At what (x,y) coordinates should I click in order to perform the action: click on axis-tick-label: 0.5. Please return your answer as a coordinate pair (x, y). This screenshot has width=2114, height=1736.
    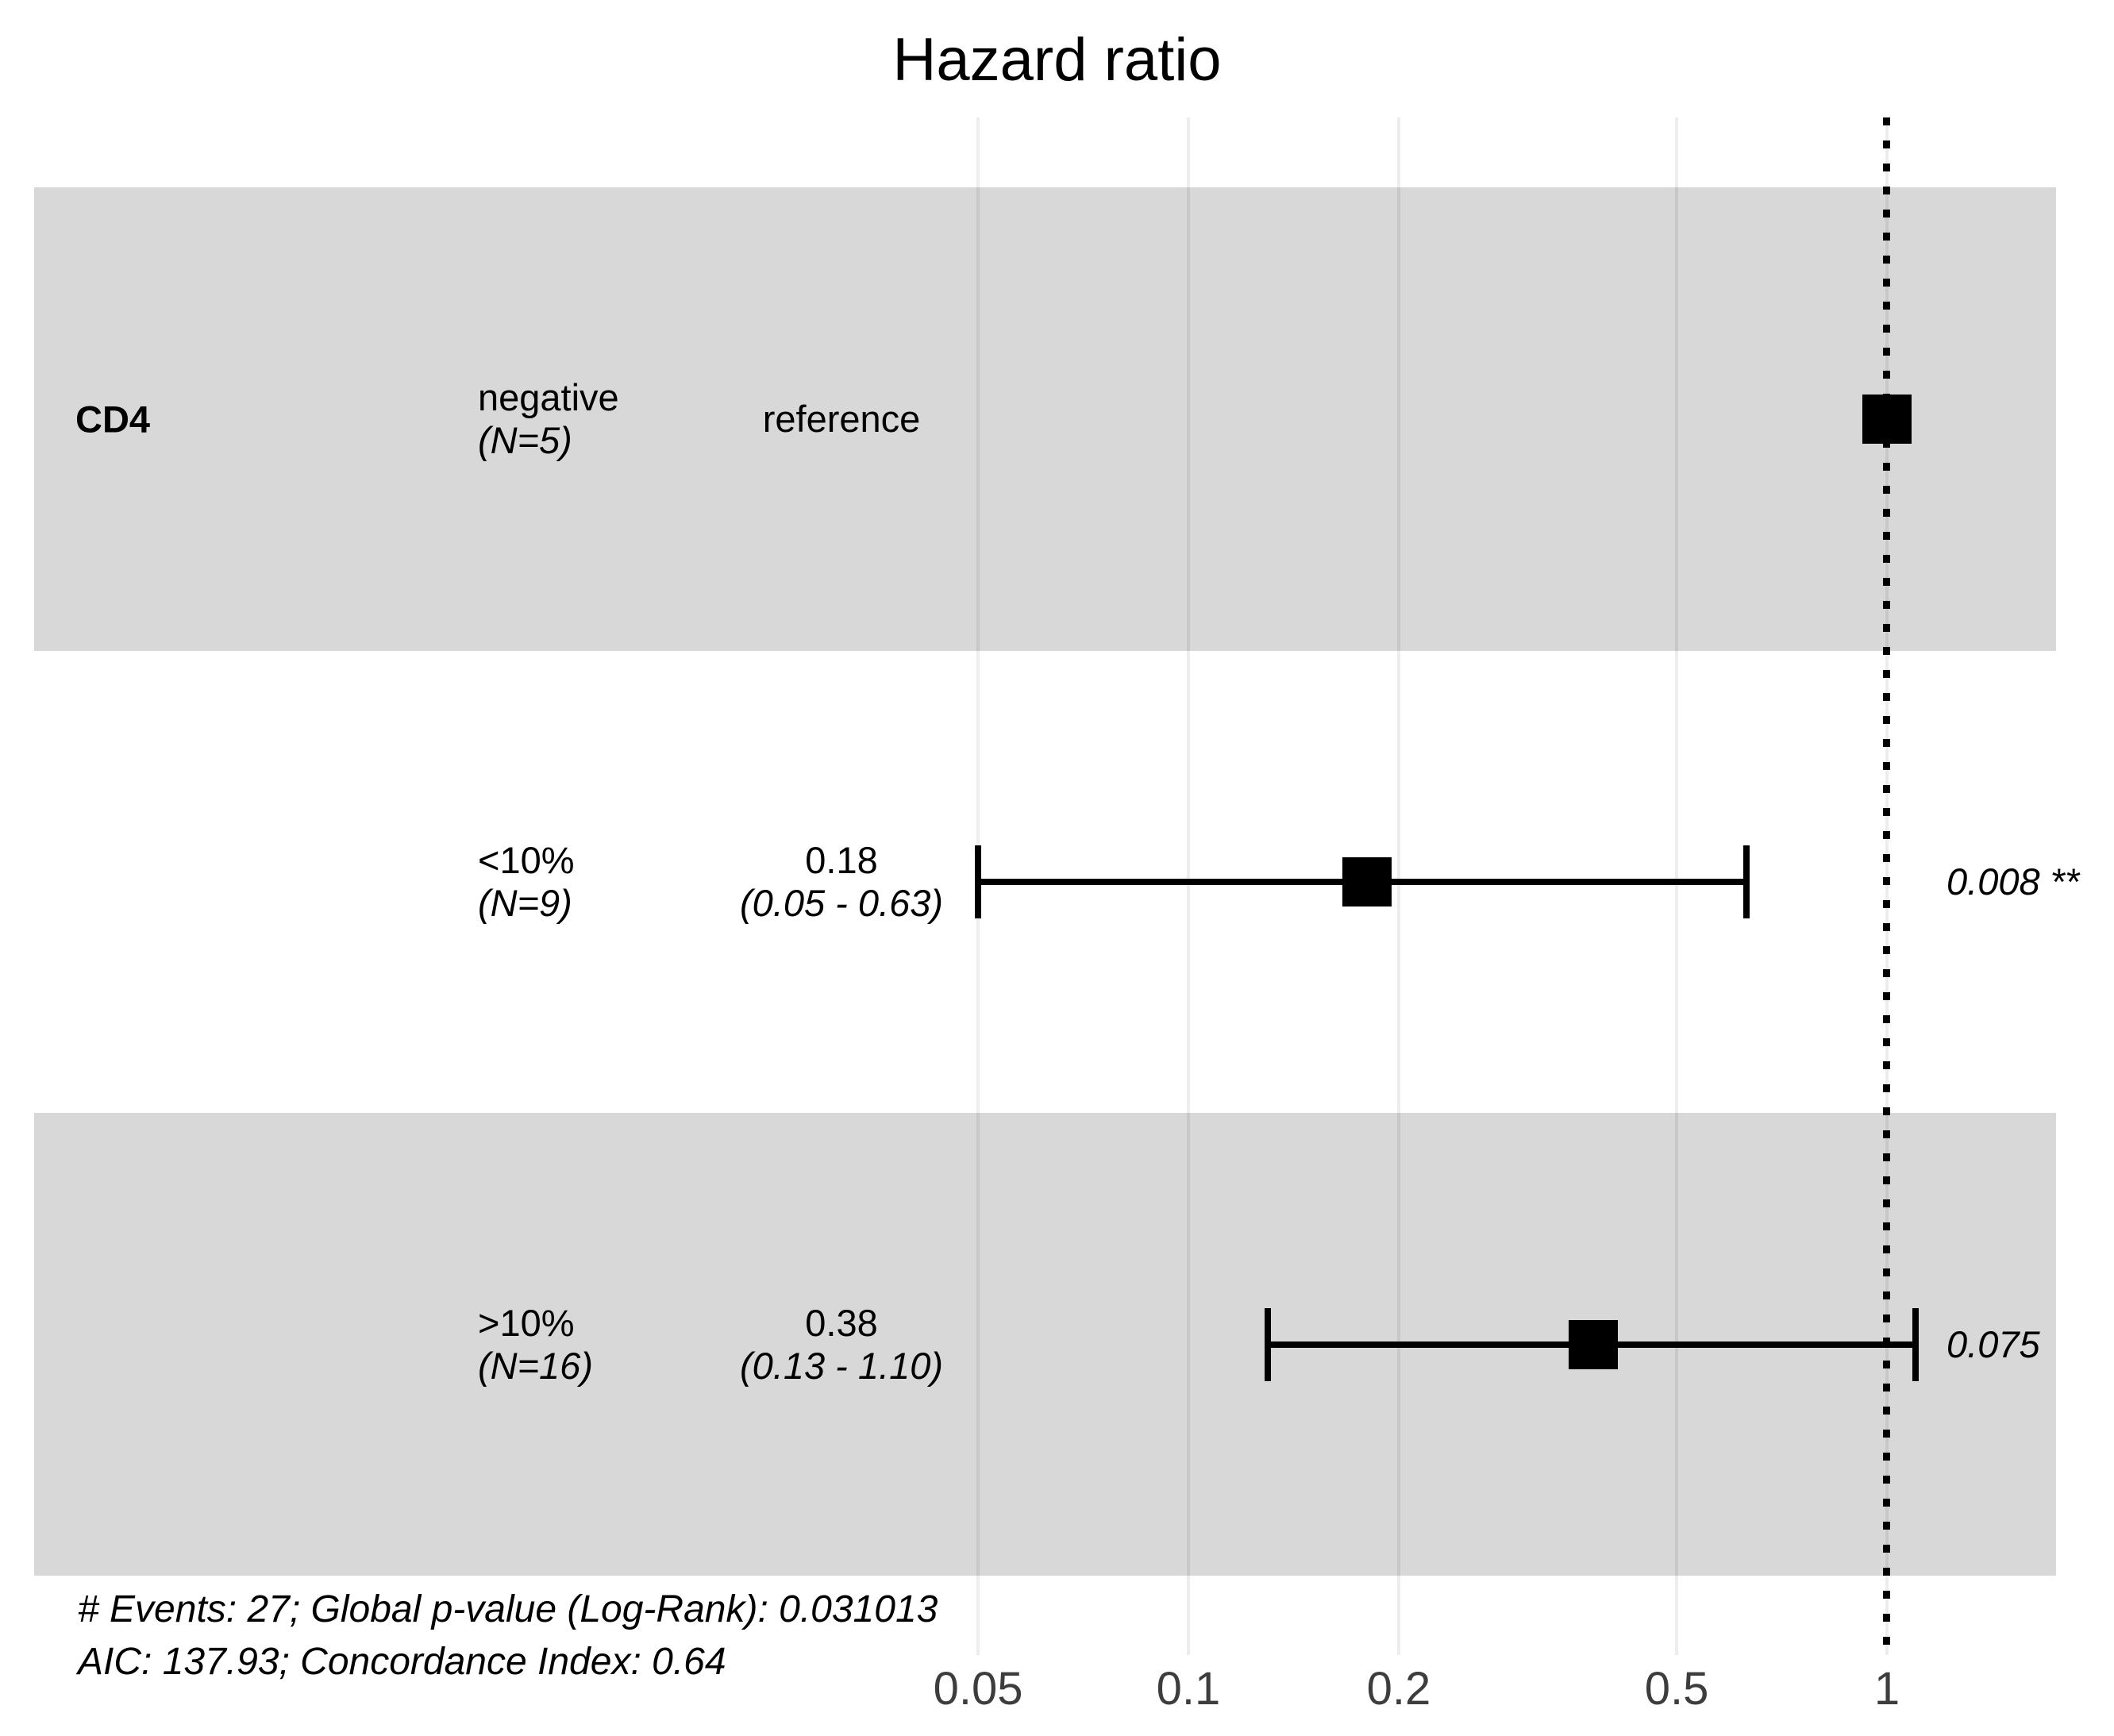
    Looking at the image, I should click on (1676, 1689).